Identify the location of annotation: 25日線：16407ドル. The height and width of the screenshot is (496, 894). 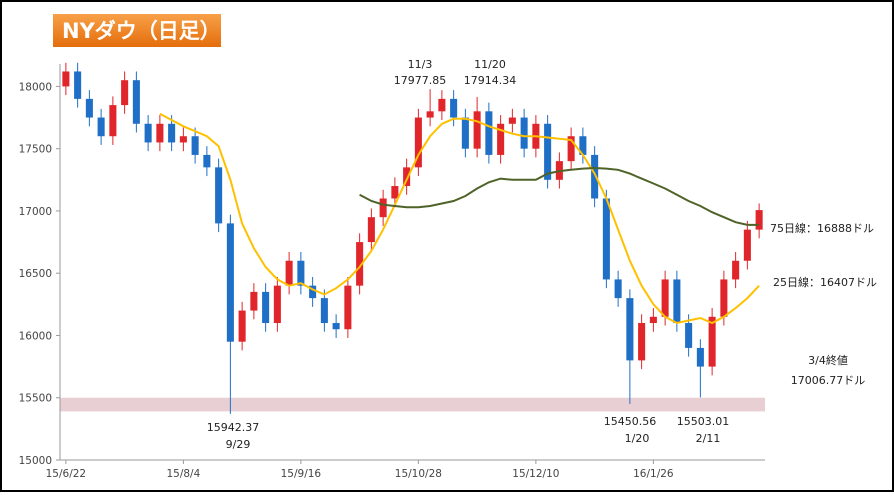
(825, 282).